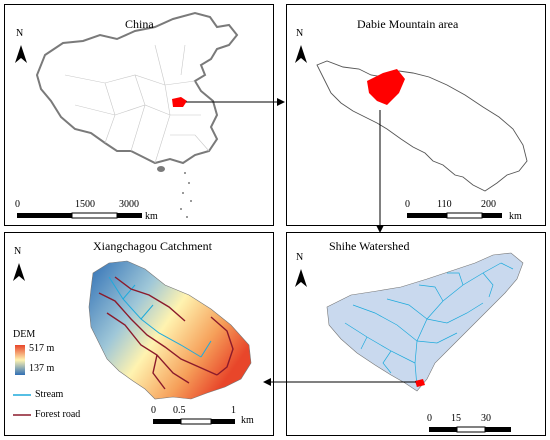  What do you see at coordinates (42, 348) in the screenshot?
I see `dem-legend-high: 517 m` at bounding box center [42, 348].